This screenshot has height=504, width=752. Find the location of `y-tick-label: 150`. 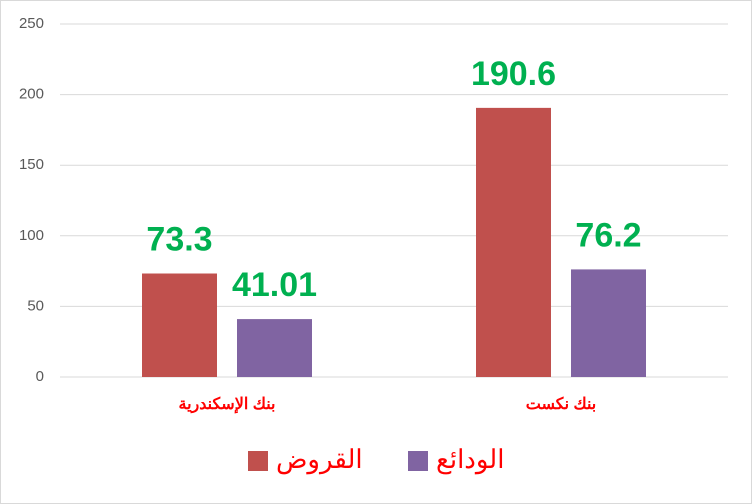

y-tick-label: 150 is located at coordinates (31, 164).